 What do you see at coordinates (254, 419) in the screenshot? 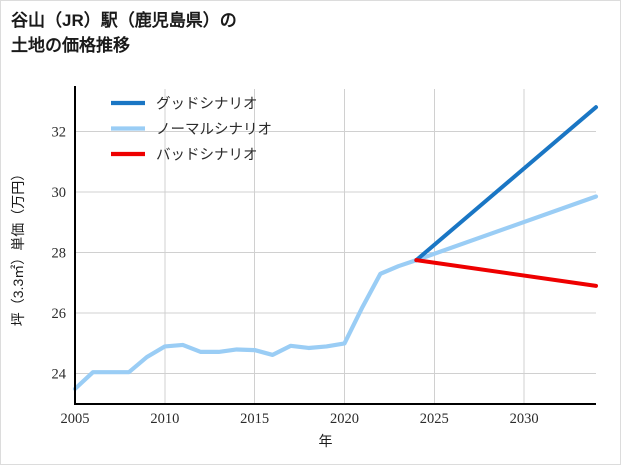
I see `x-tick-label: 2015` at bounding box center [254, 419].